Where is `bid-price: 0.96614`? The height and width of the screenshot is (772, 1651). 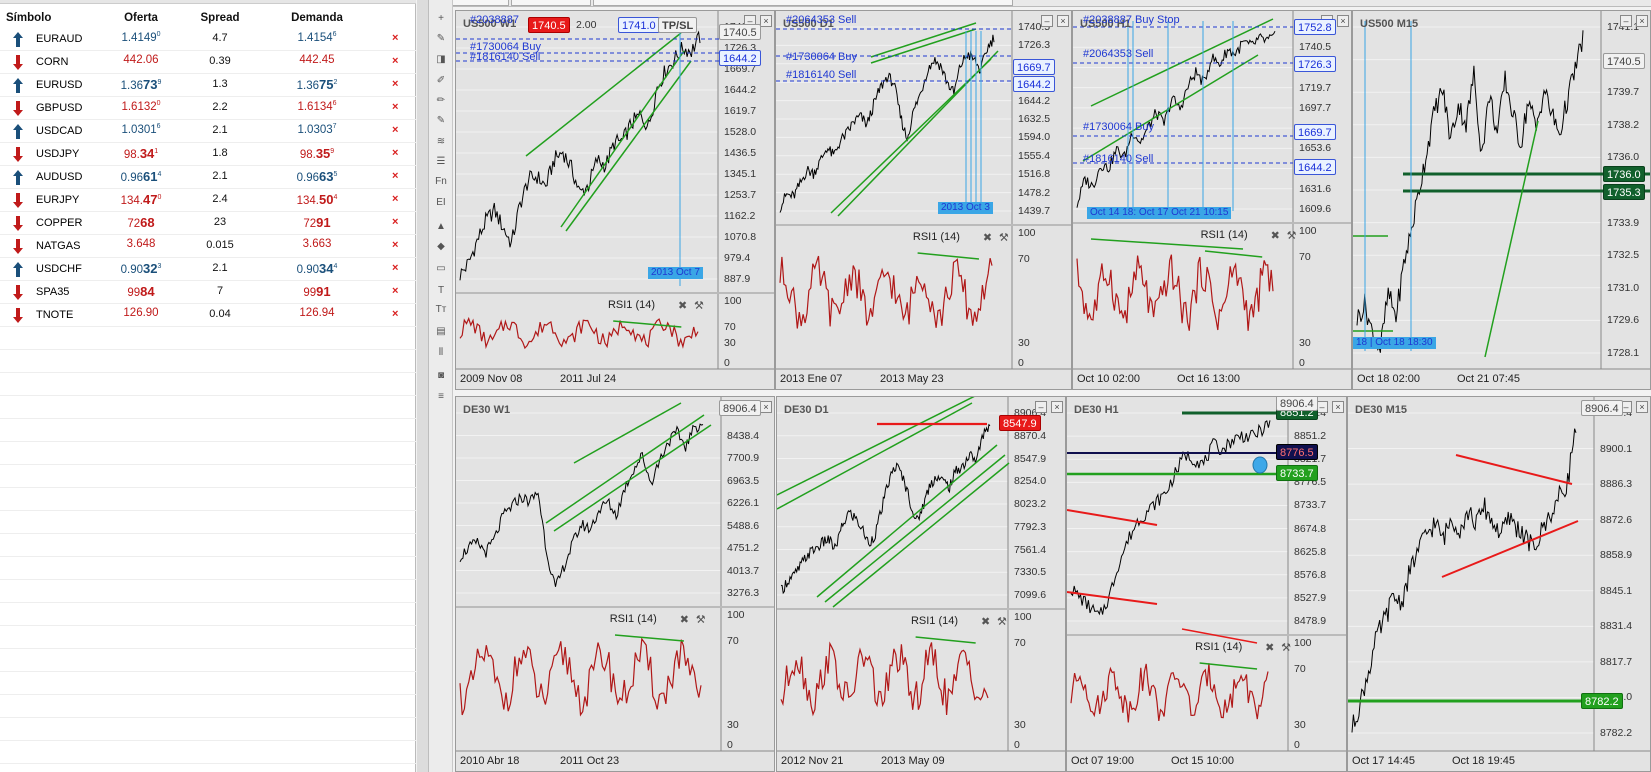
bid-price: 0.96614 is located at coordinates (141, 176).